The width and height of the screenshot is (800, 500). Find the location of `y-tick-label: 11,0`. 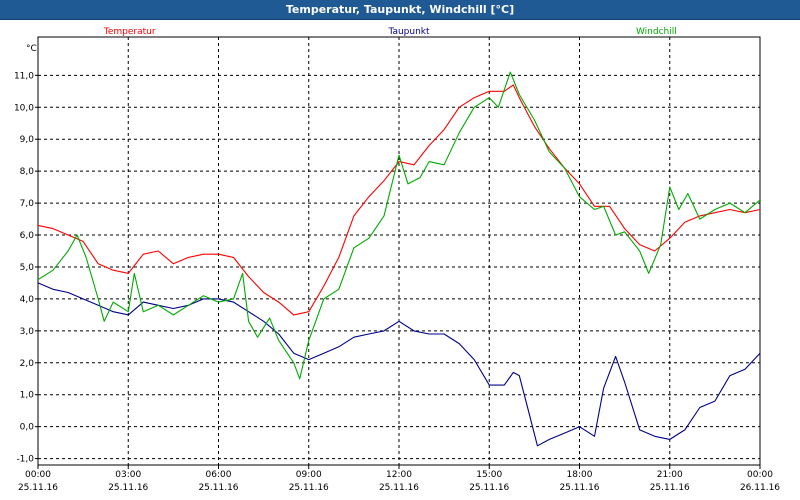

y-tick-label: 11,0 is located at coordinates (24, 76).